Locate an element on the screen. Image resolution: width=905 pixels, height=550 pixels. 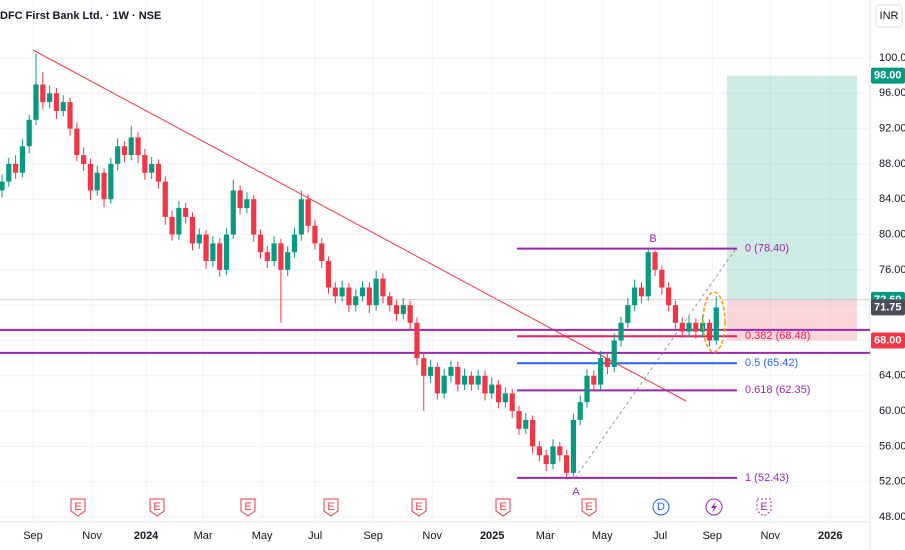
dividend-split-icon is located at coordinates (714, 507).